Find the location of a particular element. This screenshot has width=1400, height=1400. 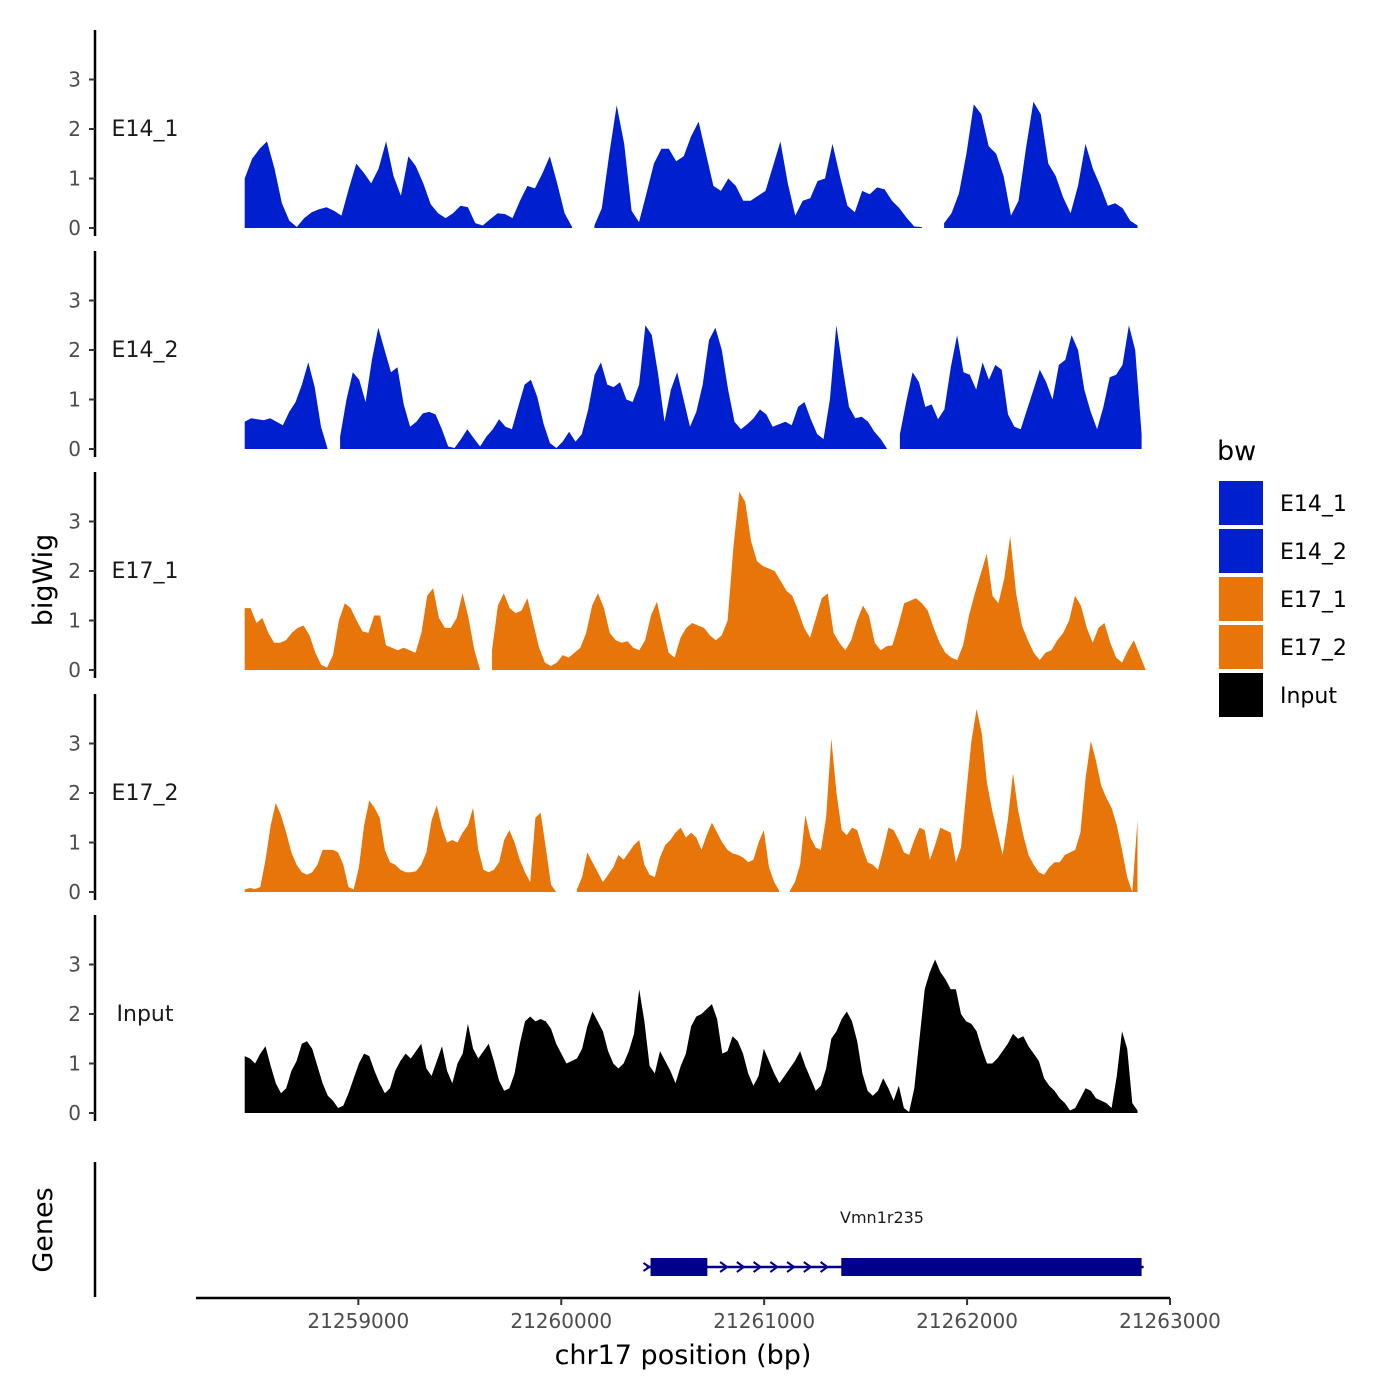

track-panel-e14-1: 0 1 2 3 E14_1 is located at coordinates (603, 135).